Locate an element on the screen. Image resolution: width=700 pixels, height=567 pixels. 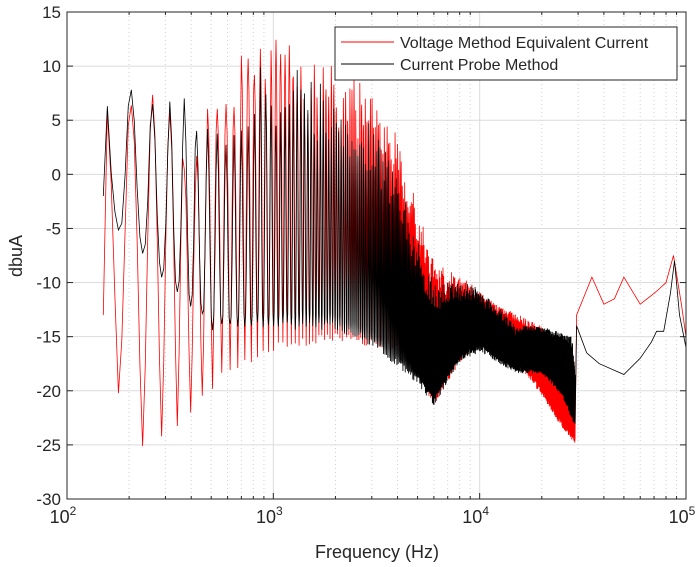
y-tick-label: -10 is located at coordinates (48, 283).